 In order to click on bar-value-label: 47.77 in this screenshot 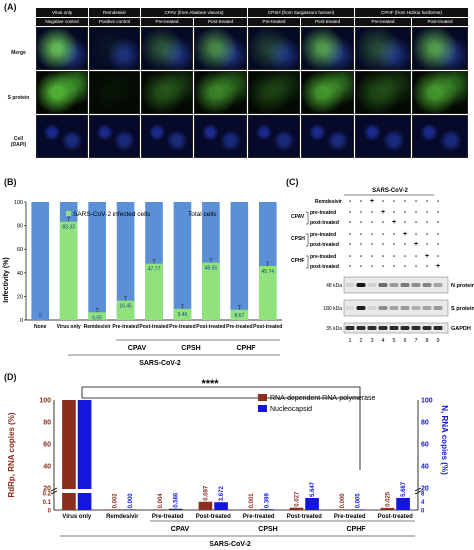, I will do `click(154, 270)`.